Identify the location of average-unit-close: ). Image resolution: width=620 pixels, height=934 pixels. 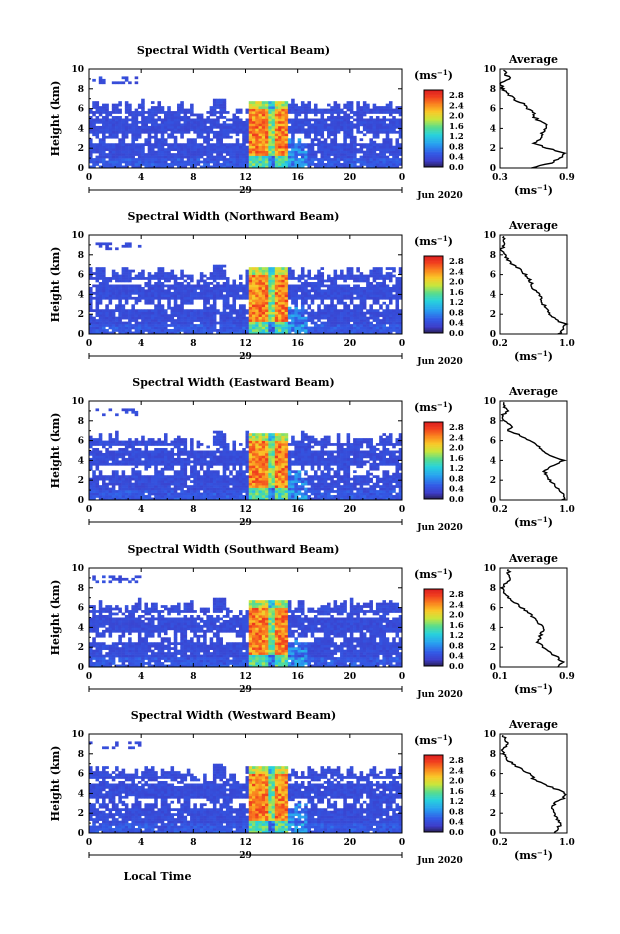
(550, 190).